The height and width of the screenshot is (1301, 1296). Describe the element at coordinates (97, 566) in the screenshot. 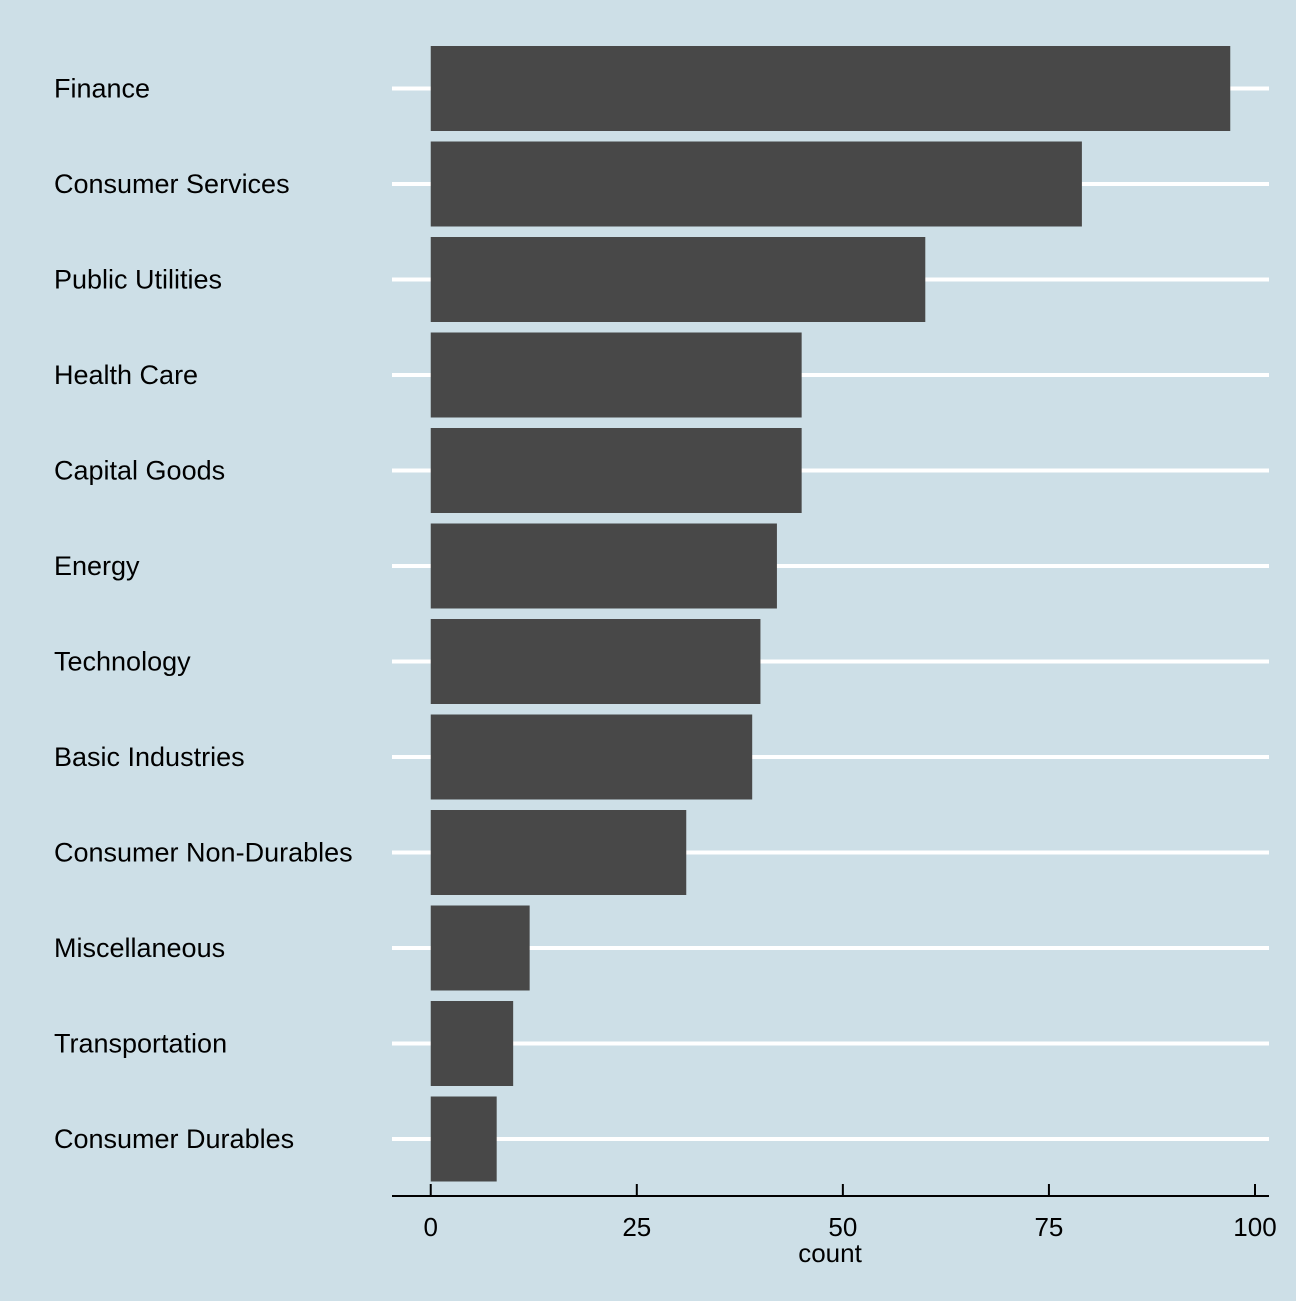

I see `category-label: Energy` at that location.